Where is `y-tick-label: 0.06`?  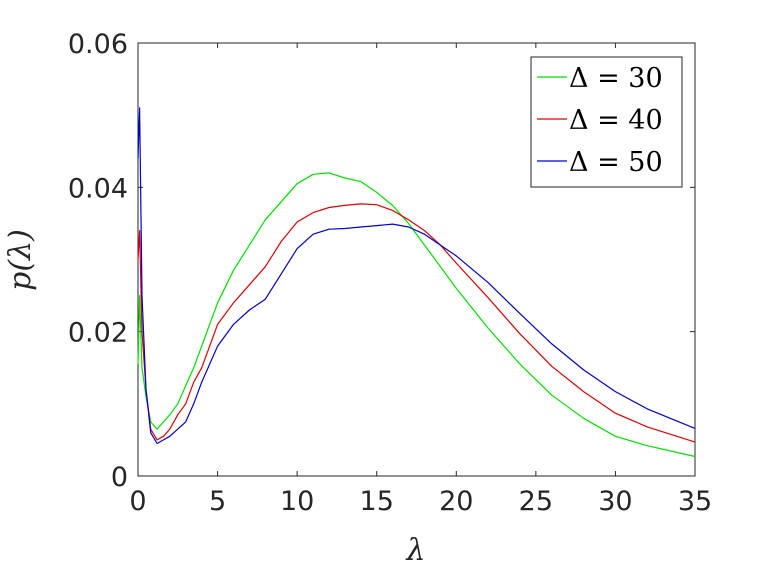
y-tick-label: 0.06 is located at coordinates (98, 44).